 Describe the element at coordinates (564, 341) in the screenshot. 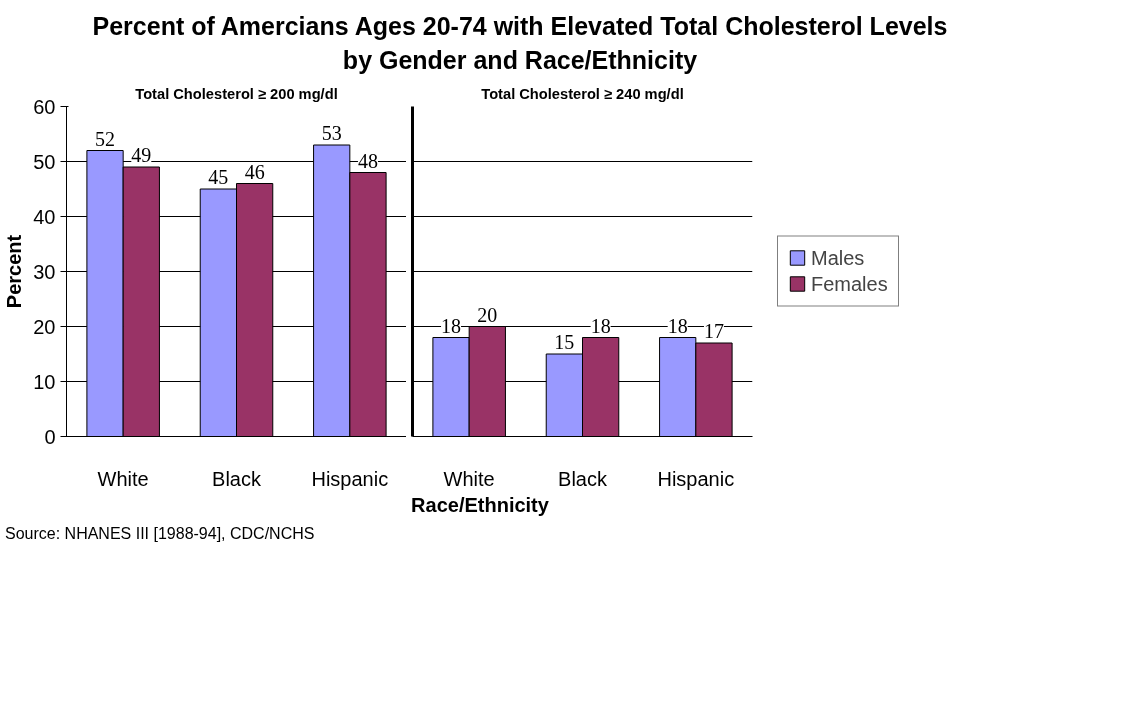

I see `data-label: 15` at that location.